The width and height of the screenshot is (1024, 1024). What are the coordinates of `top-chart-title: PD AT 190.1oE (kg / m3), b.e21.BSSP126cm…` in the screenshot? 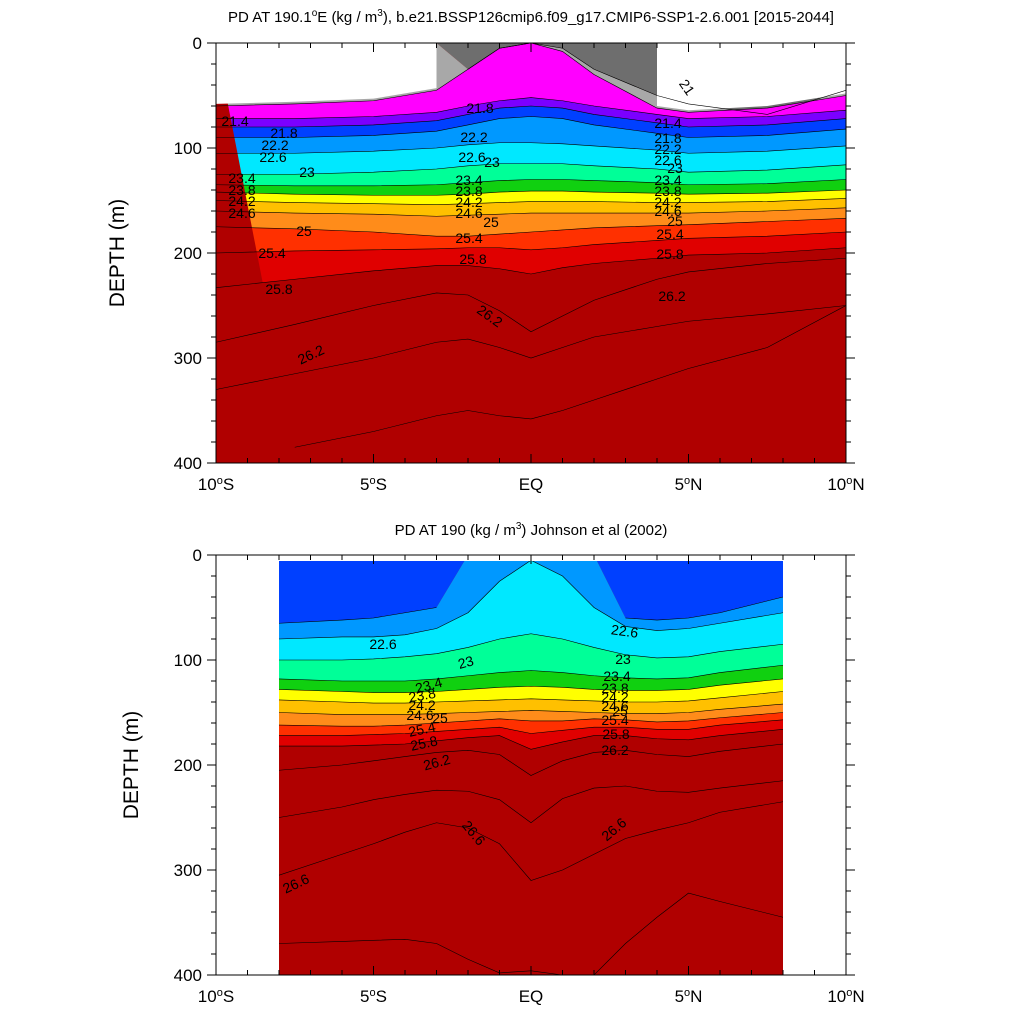 It's located at (531, 17).